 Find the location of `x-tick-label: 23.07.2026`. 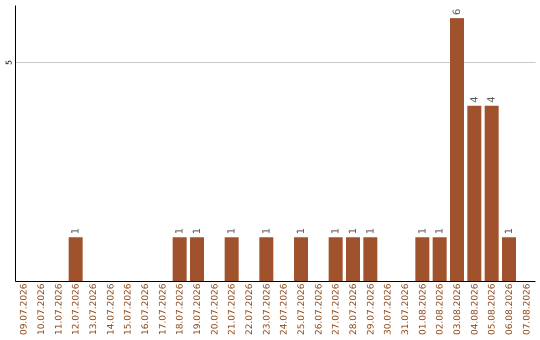

x-tick-label: 23.07.2026 is located at coordinates (267, 309).